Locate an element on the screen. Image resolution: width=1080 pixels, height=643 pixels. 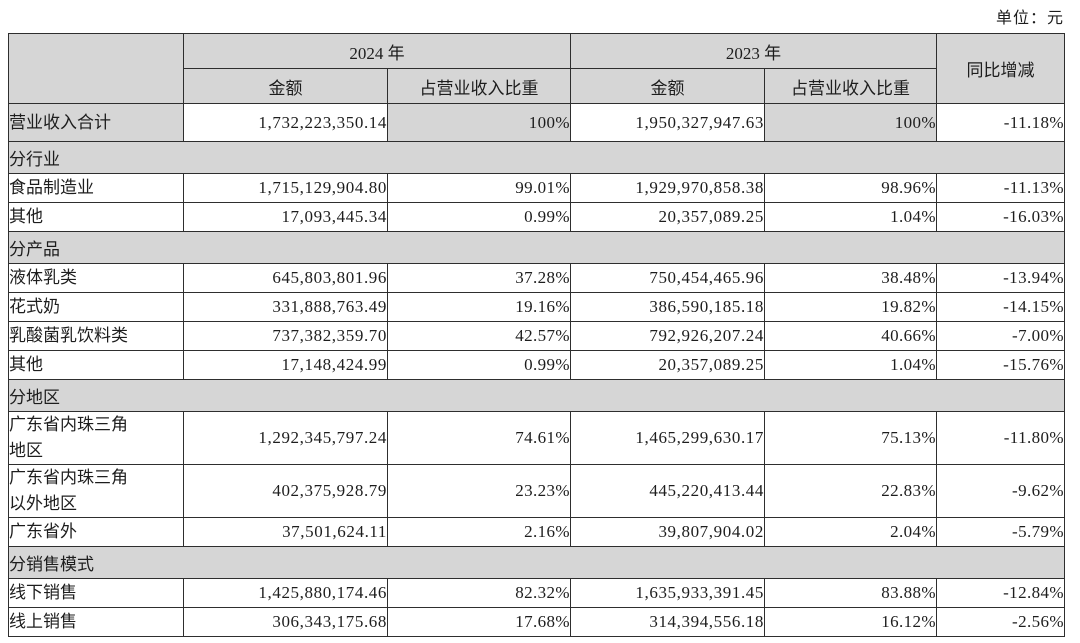
section-label: 分行业 is located at coordinates (536, 157).